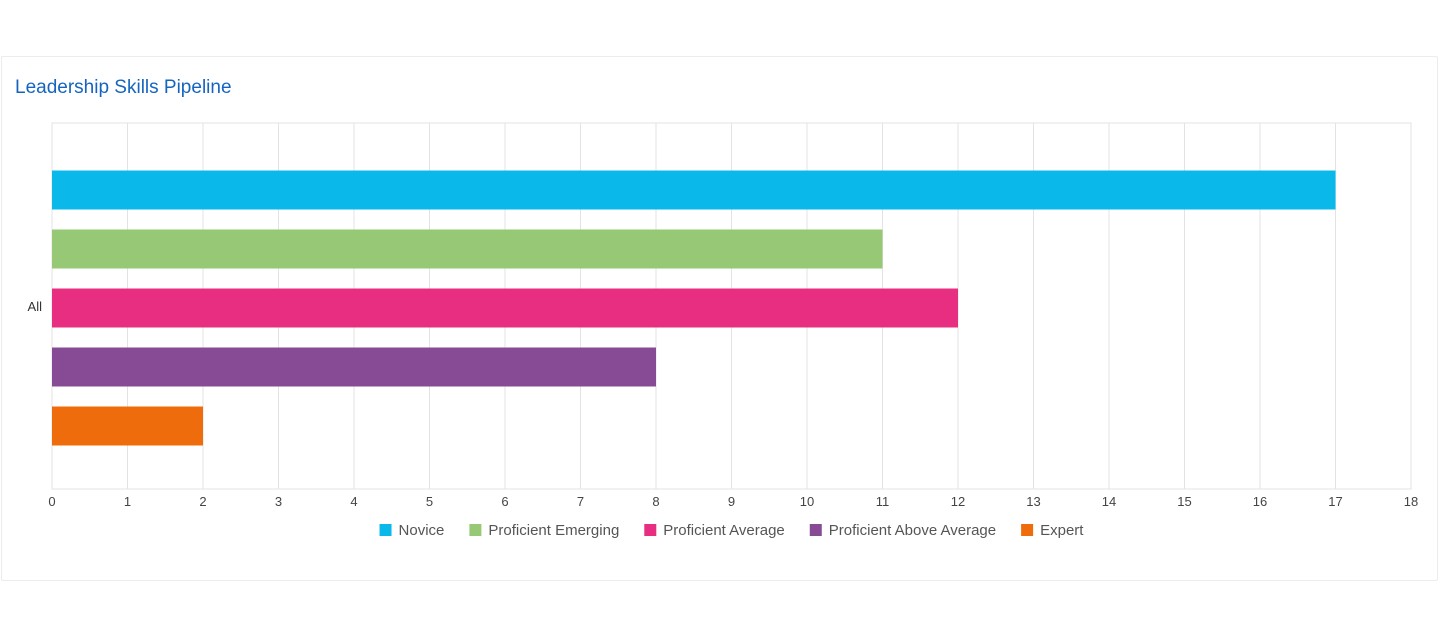  I want to click on legend-item: Novice, so click(412, 530).